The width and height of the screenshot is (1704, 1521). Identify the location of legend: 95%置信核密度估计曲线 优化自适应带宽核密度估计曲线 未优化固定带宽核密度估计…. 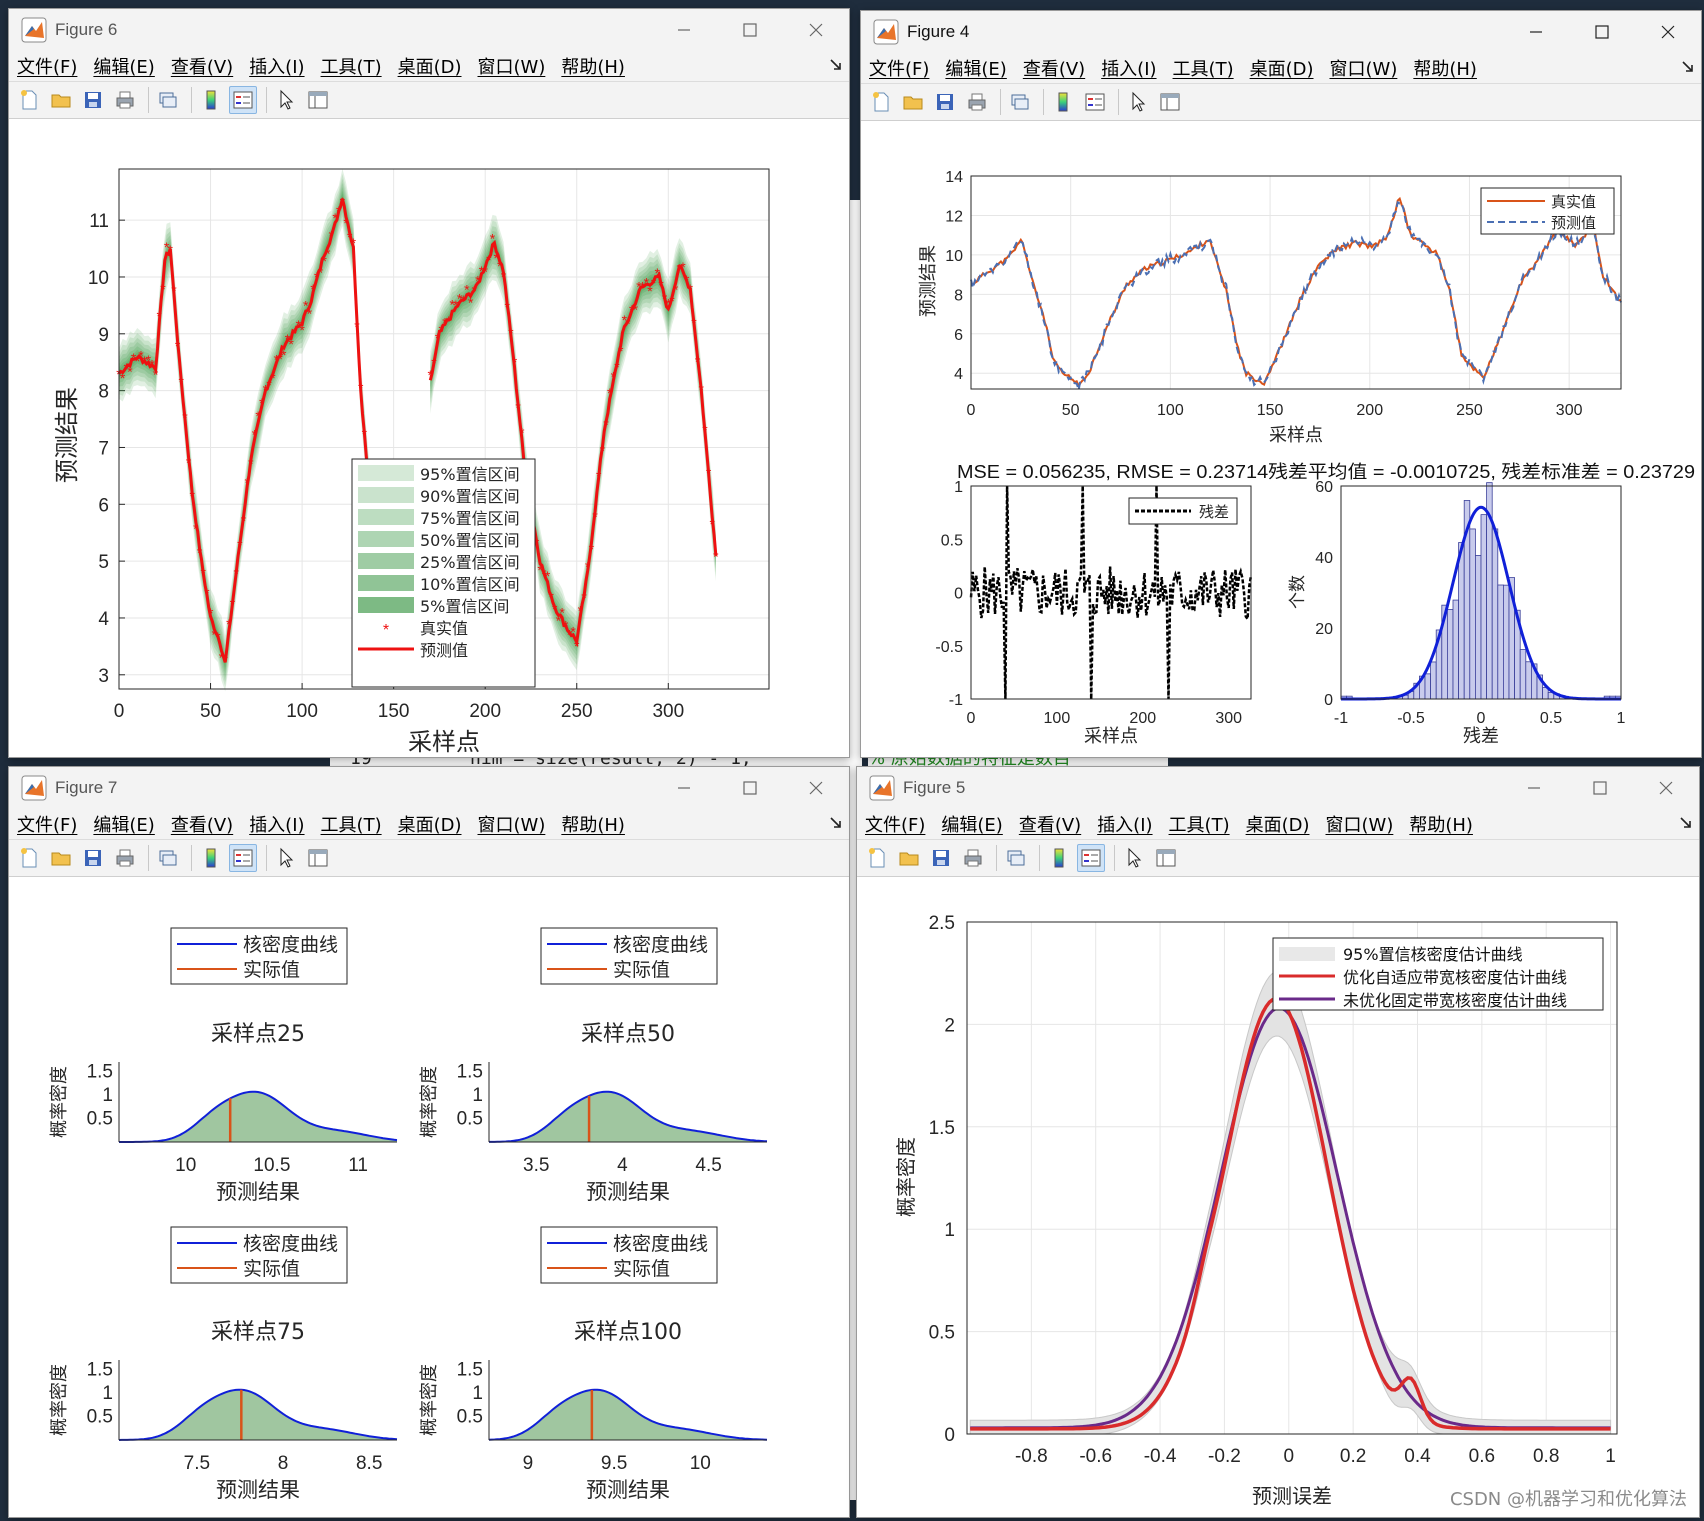
(1438, 974).